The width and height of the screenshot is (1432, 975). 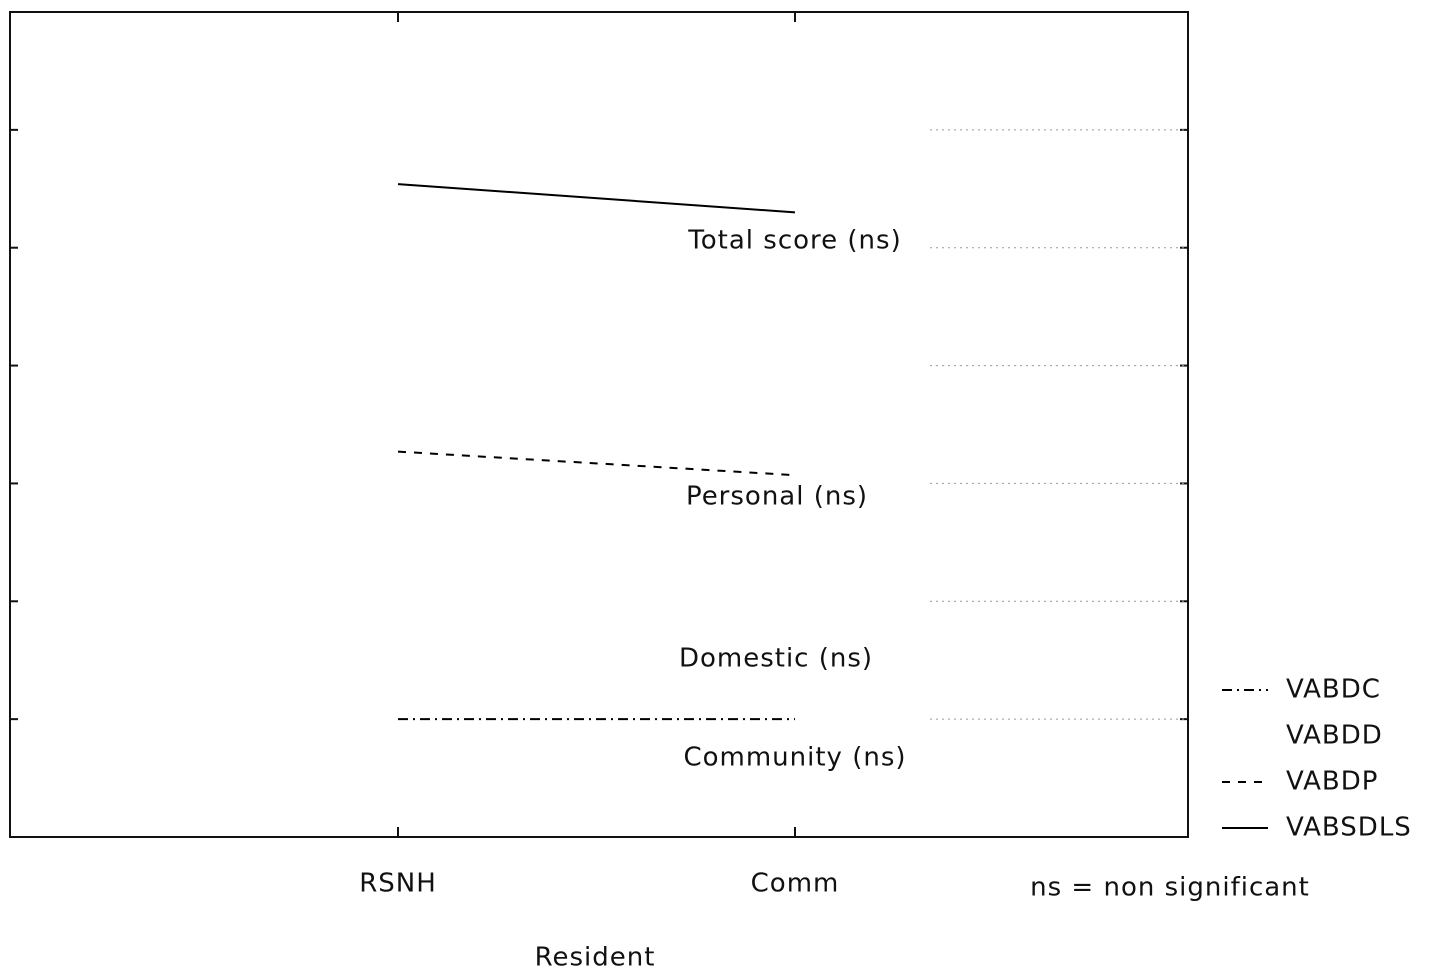 What do you see at coordinates (1349, 828) in the screenshot?
I see `legend-label: VABSDLS` at bounding box center [1349, 828].